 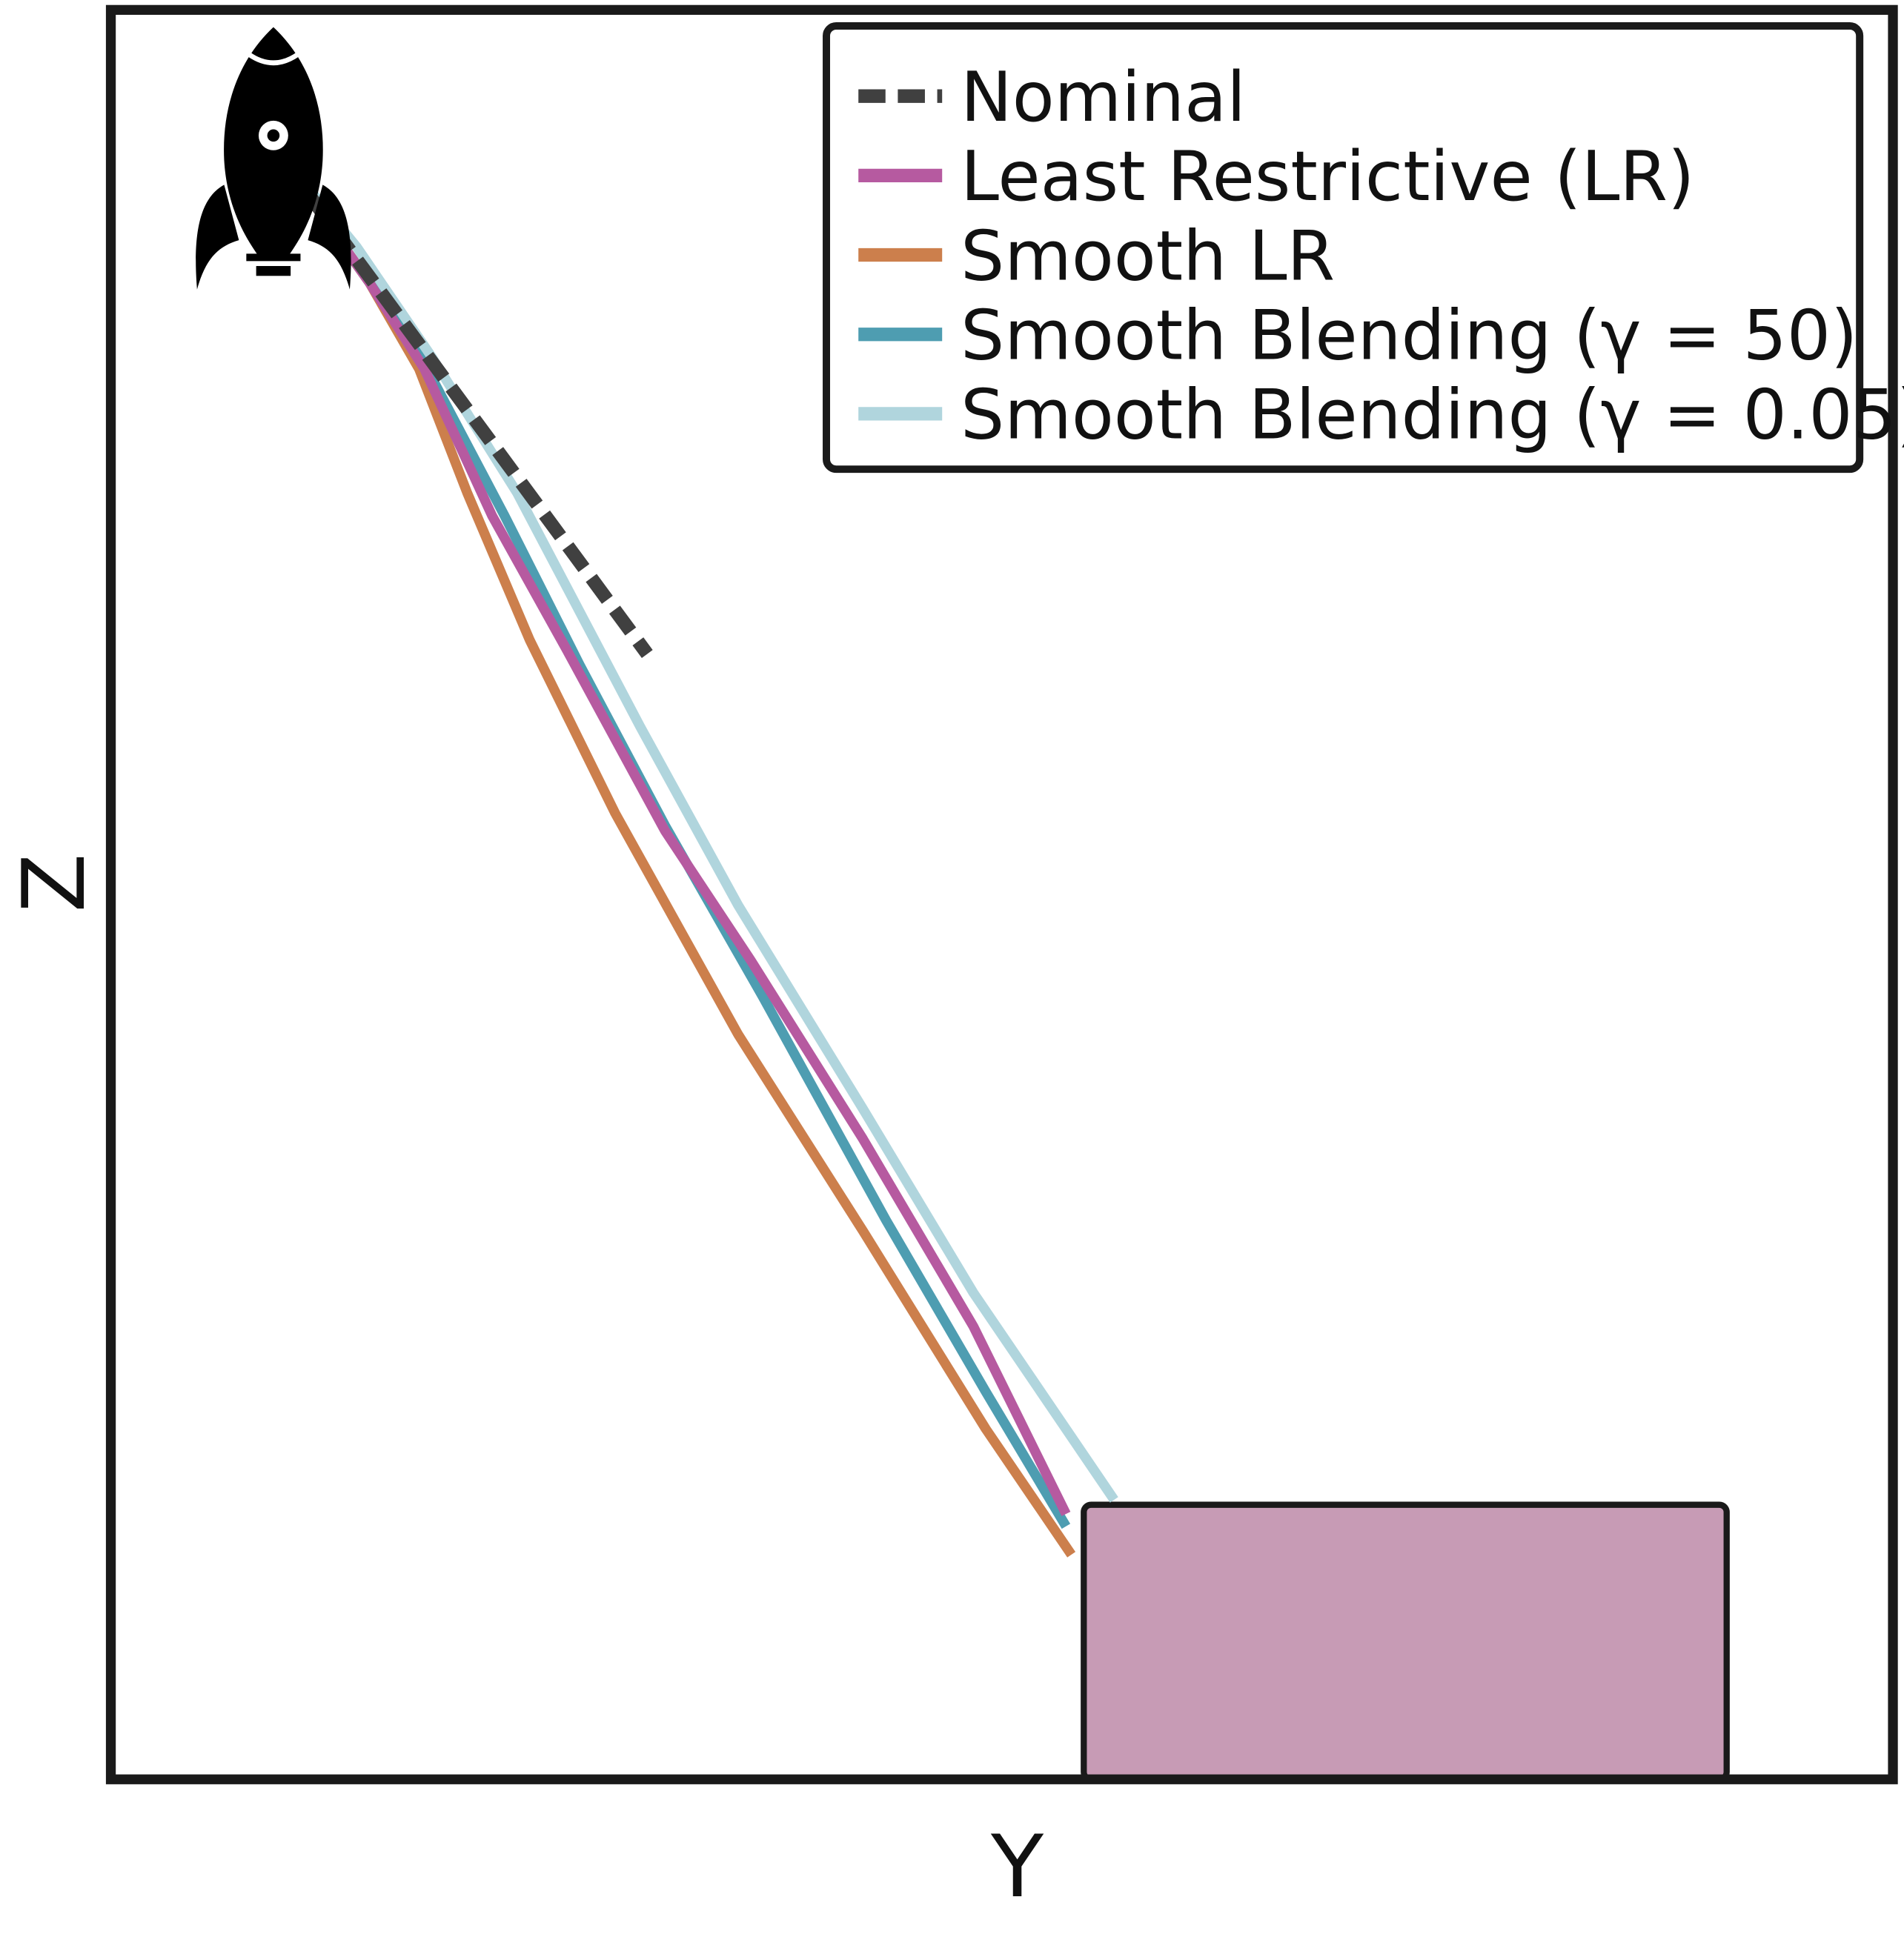 I want to click on legend-label: Least Restrictive (LR), so click(x=1327, y=176).